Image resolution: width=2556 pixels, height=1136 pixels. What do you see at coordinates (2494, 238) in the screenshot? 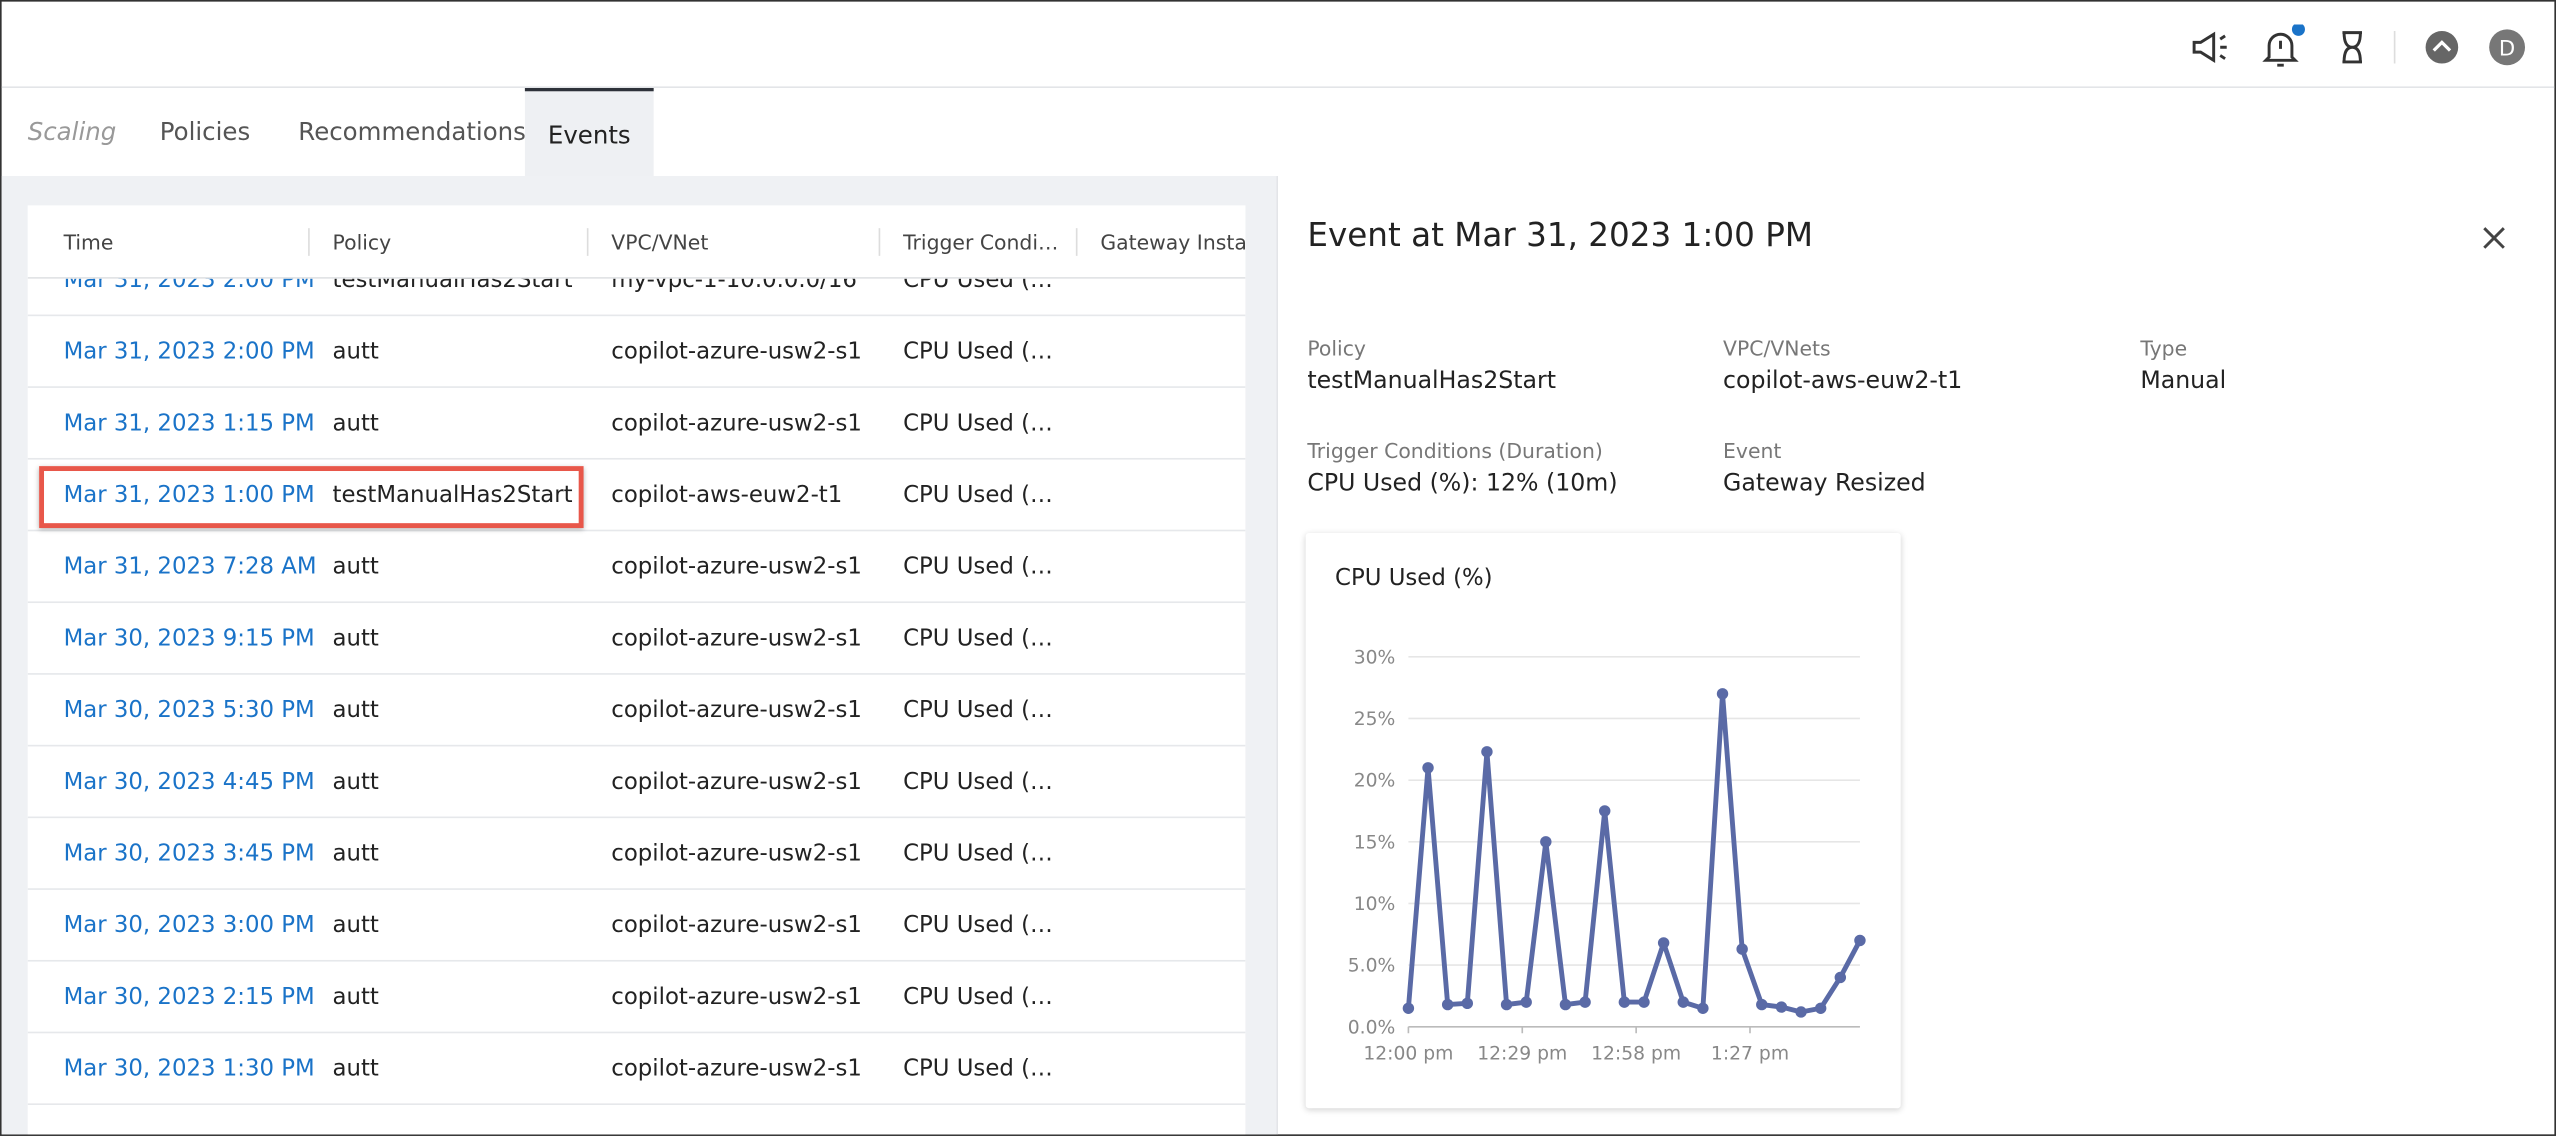
I see `close-button` at bounding box center [2494, 238].